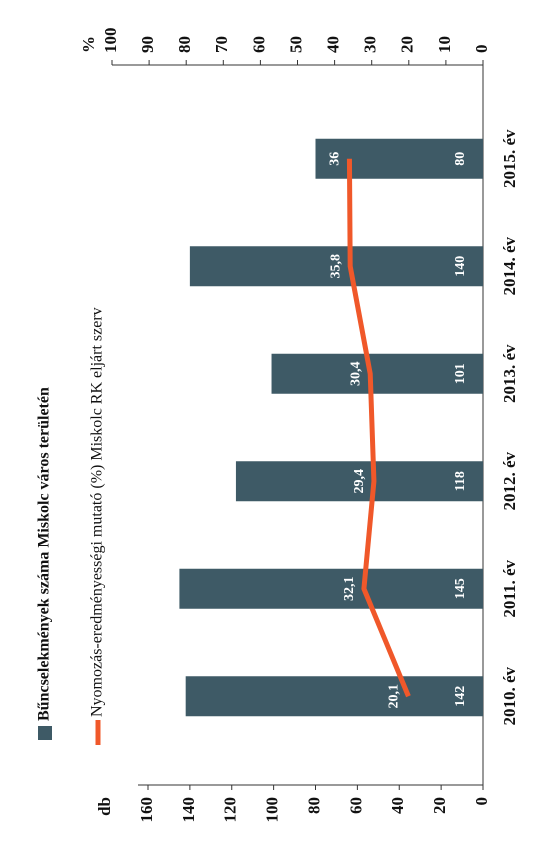 Image resolution: width=534 pixels, height=845 pixels. Describe the element at coordinates (439, 805) in the screenshot. I see `y-tick-label: 20` at that location.